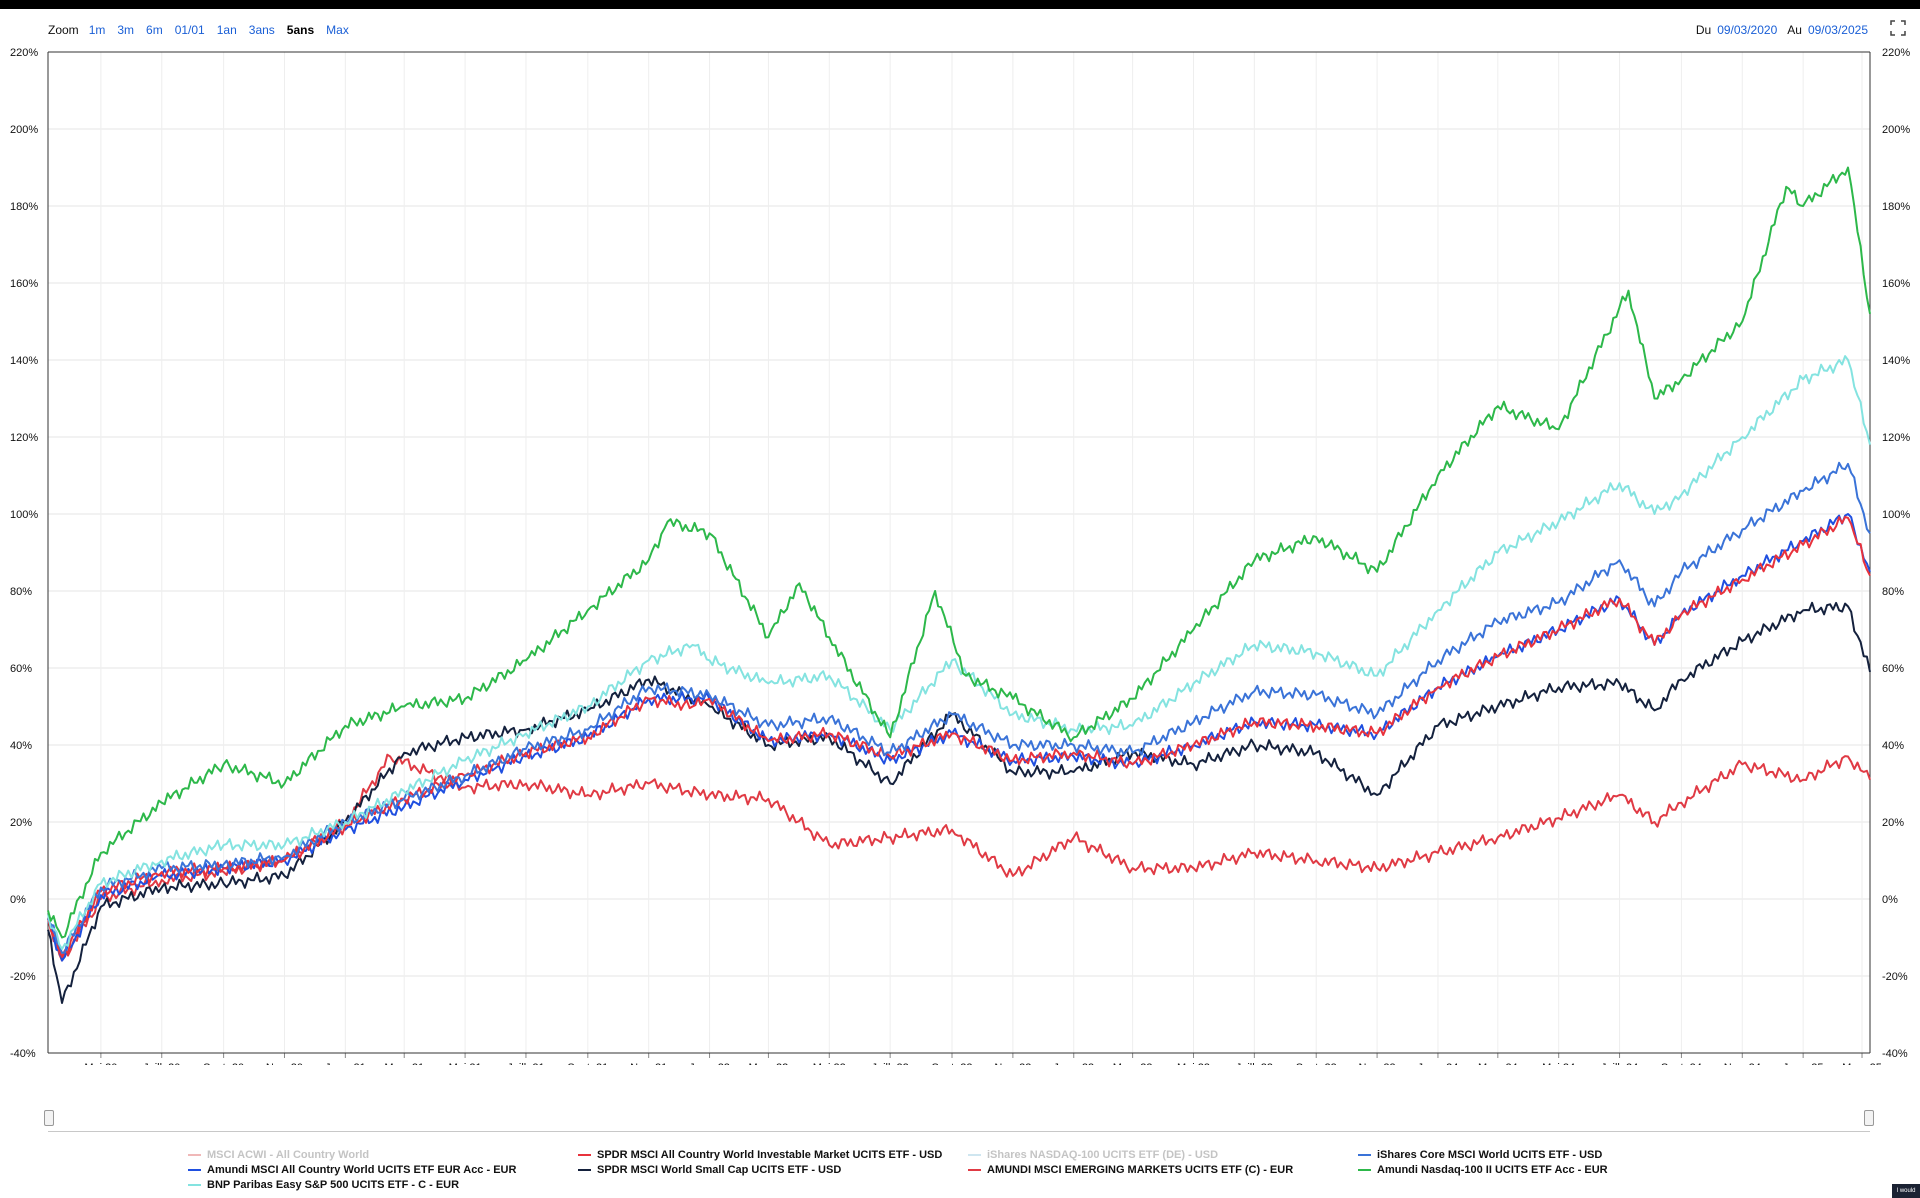  What do you see at coordinates (1896, 515) in the screenshot?
I see `y-tick-label-right: 100%` at bounding box center [1896, 515].